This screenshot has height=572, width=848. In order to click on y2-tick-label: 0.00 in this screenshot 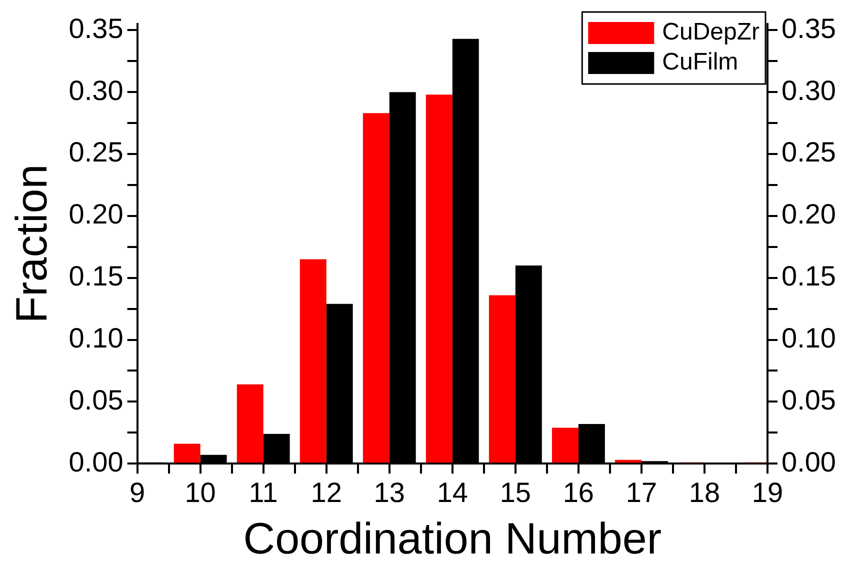, I will do `click(809, 462)`.